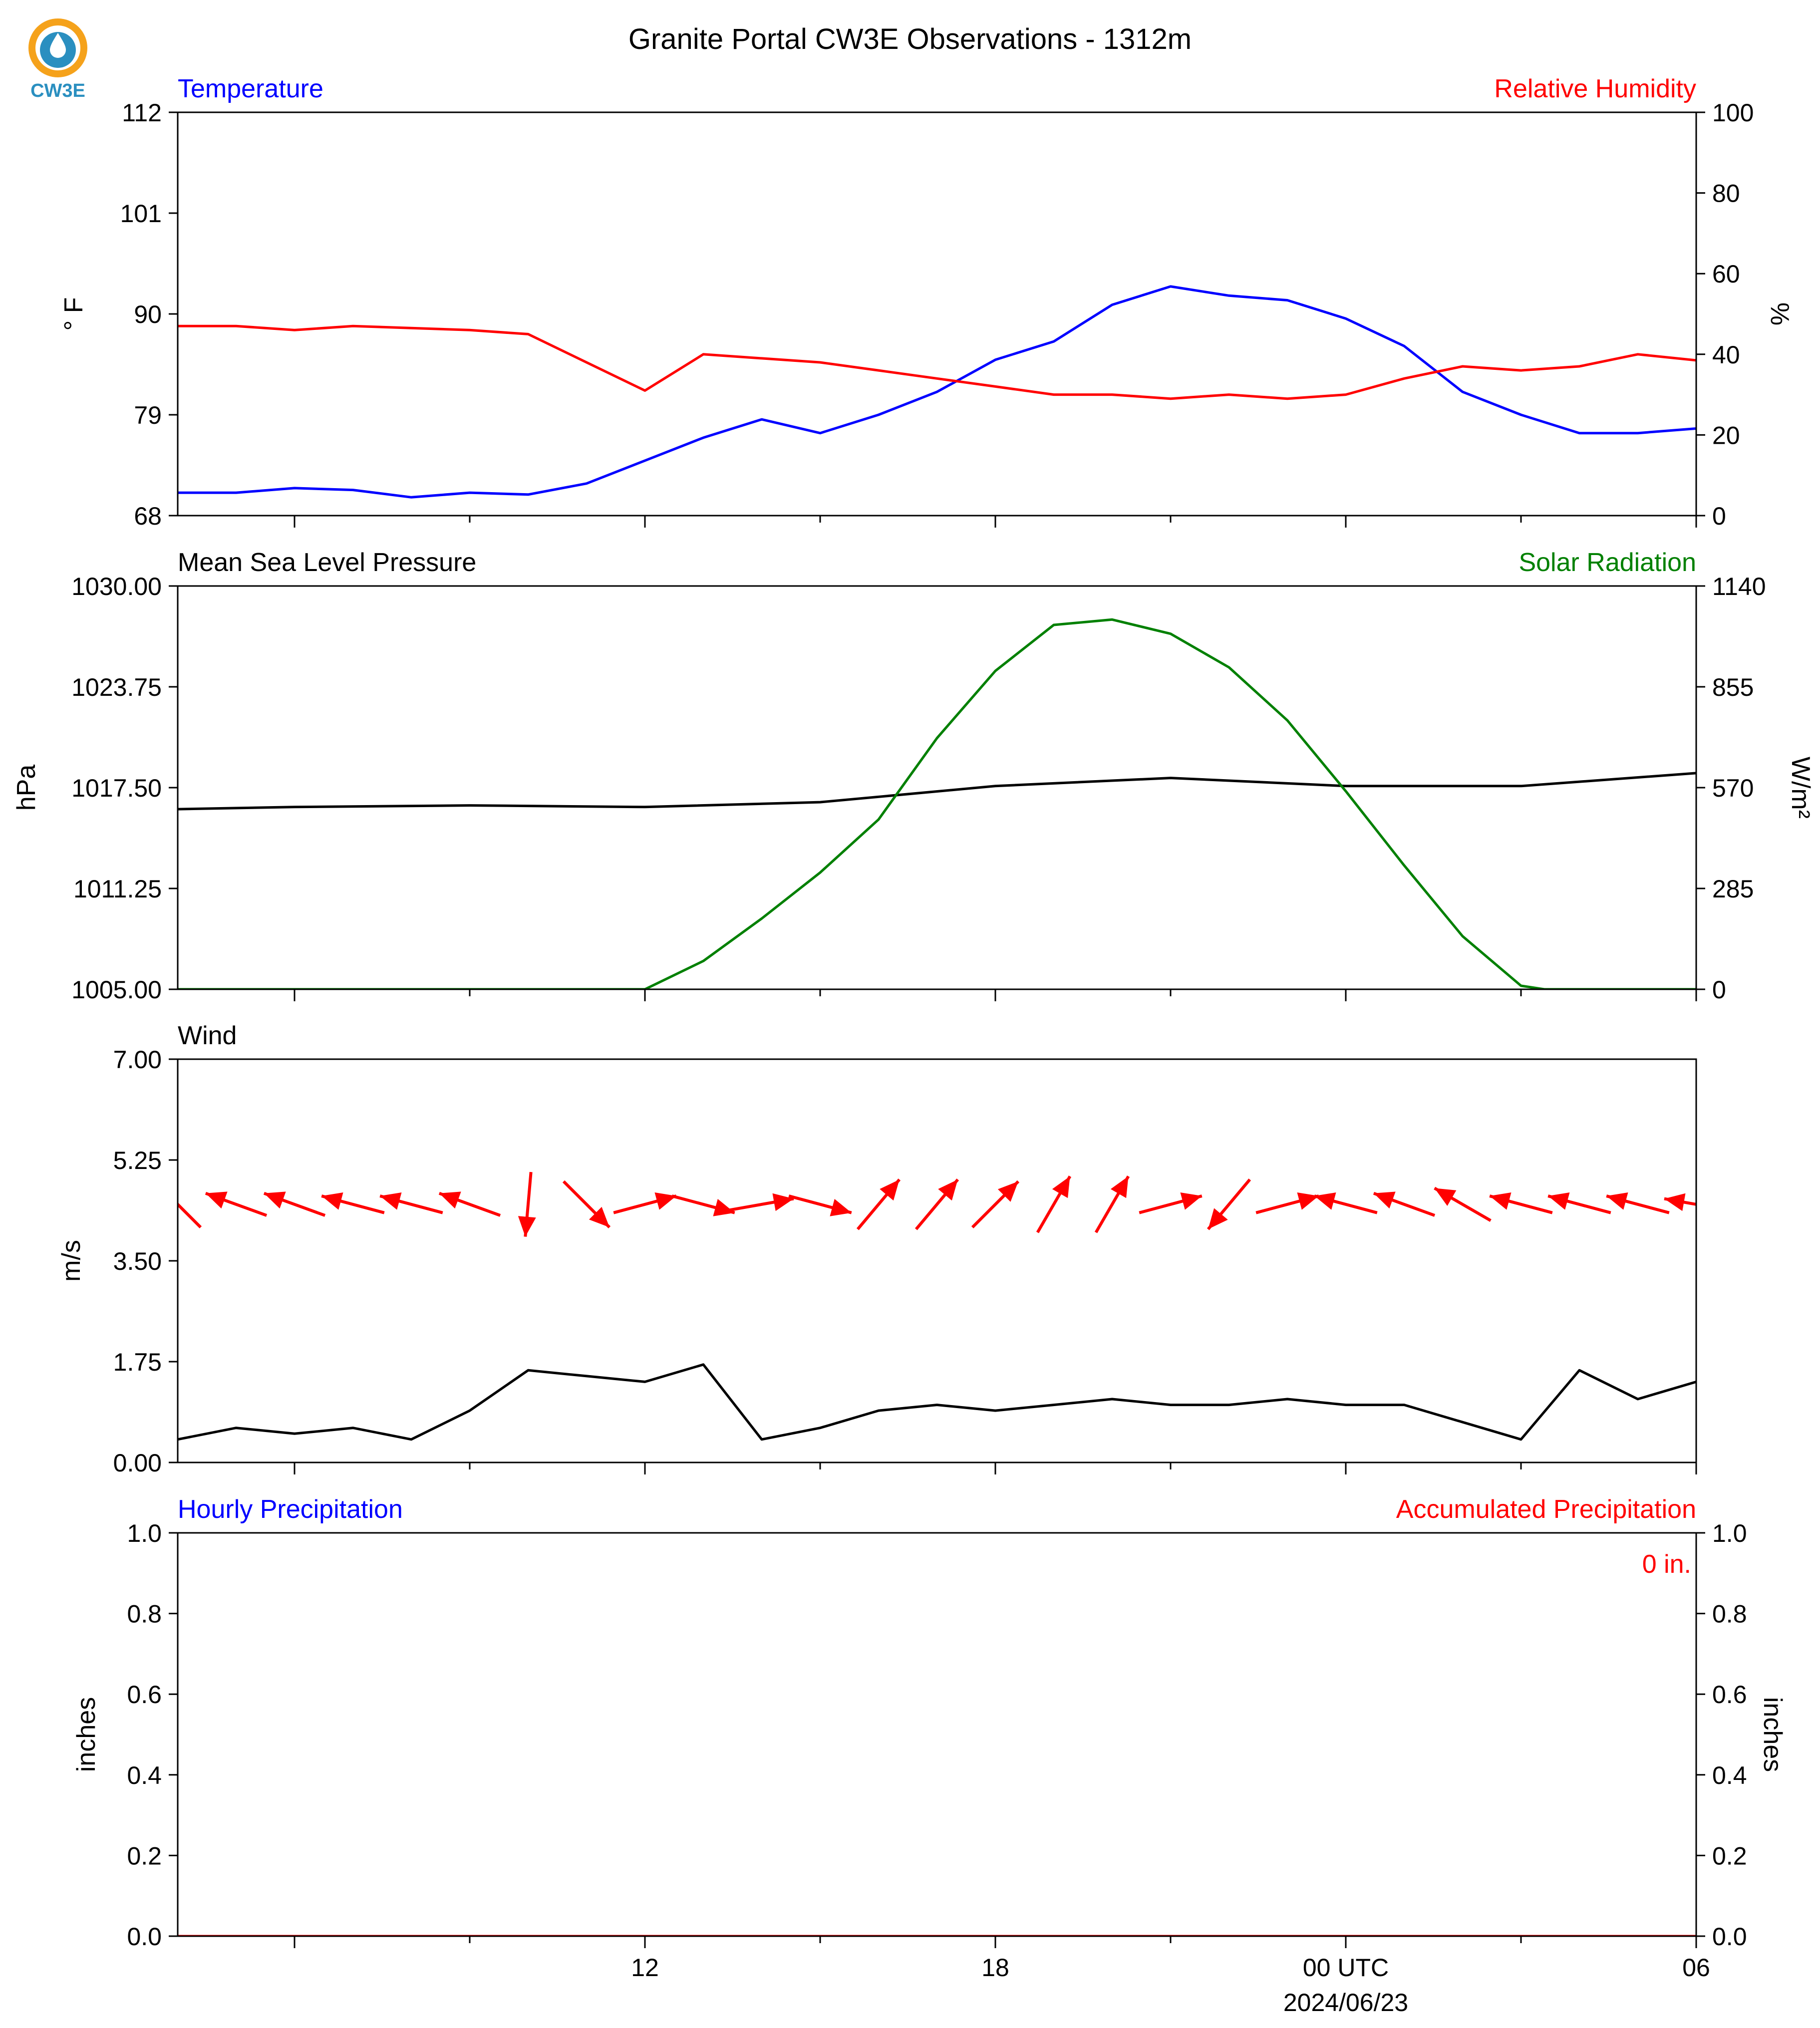 The image size is (1820, 2028). Describe the element at coordinates (137, 1261) in the screenshot. I see `y-left-tick-label-2-2: 3.50` at that location.